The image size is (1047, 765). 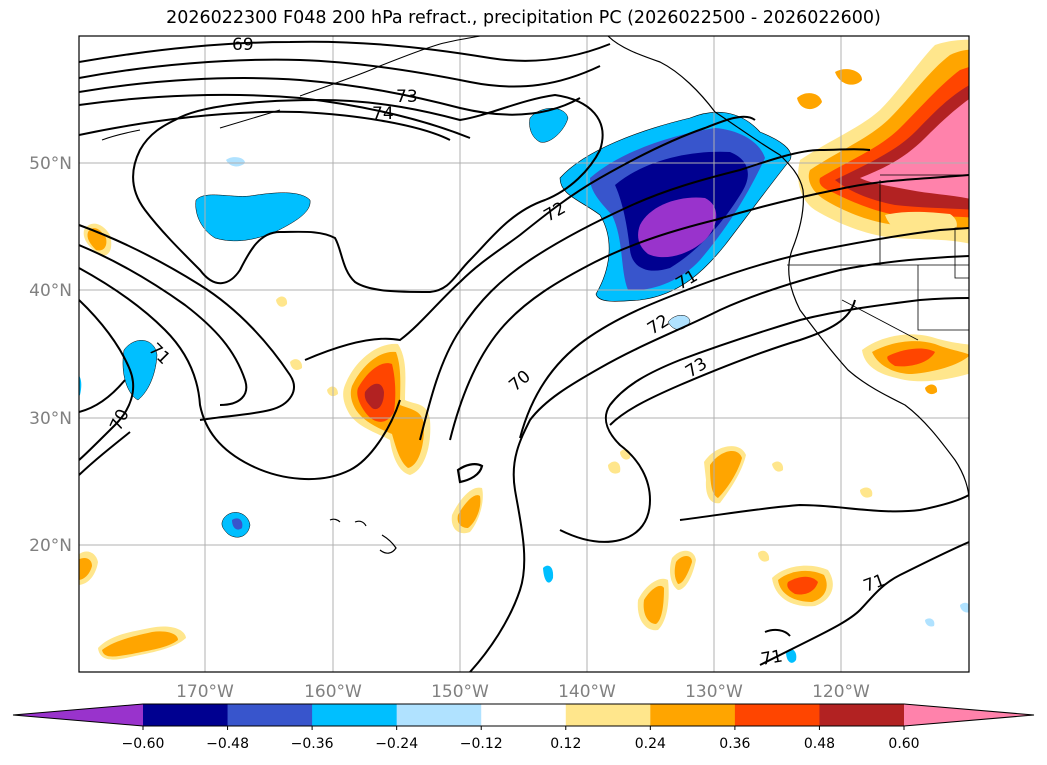 What do you see at coordinates (523, 692) in the screenshot?
I see `lon-tick-labels: 170°W 160°W 150°W 140°W 130°W 120°W` at bounding box center [523, 692].